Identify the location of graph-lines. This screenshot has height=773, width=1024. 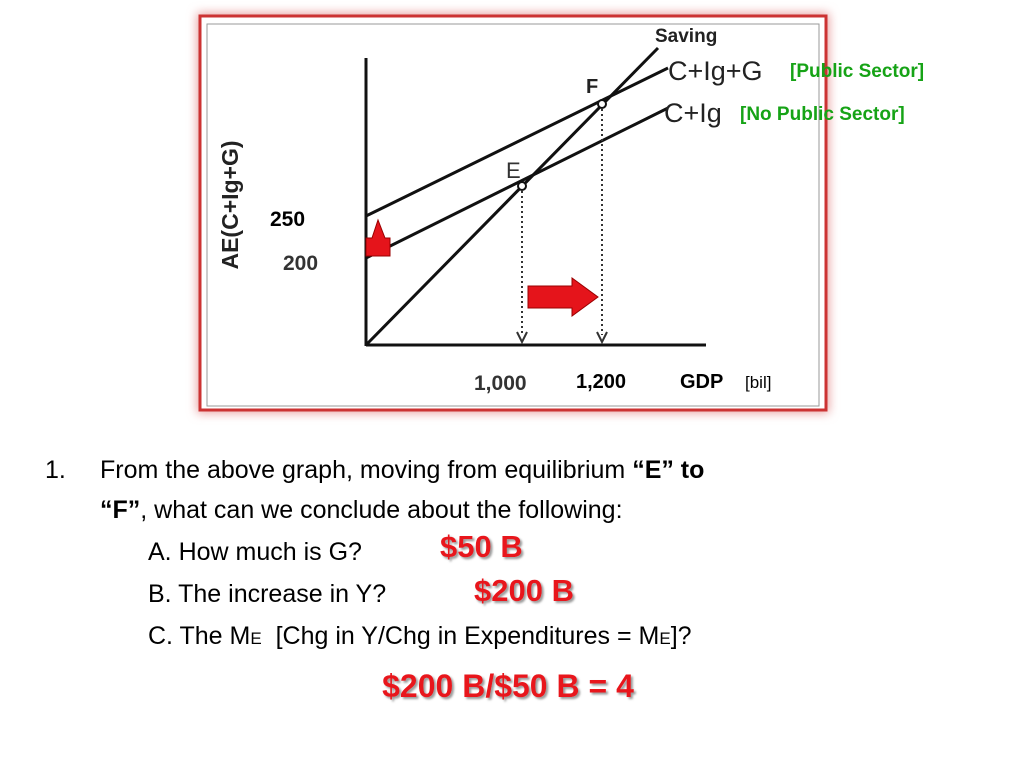
(535, 196).